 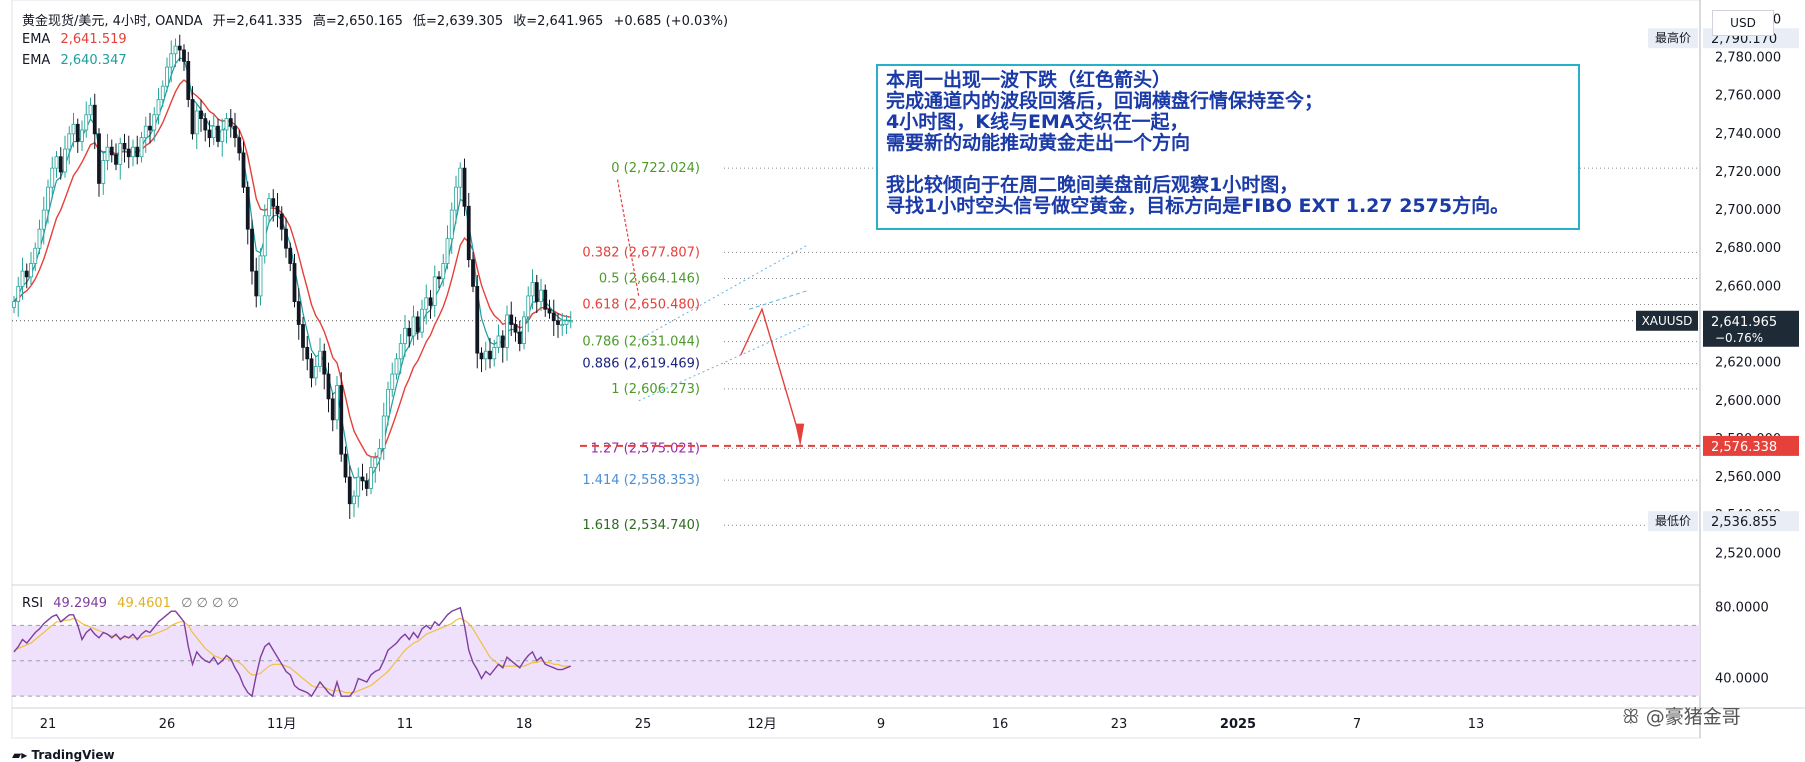 What do you see at coordinates (1748, 553) in the screenshot?
I see `price-tick-label: 2,520.000` at bounding box center [1748, 553].